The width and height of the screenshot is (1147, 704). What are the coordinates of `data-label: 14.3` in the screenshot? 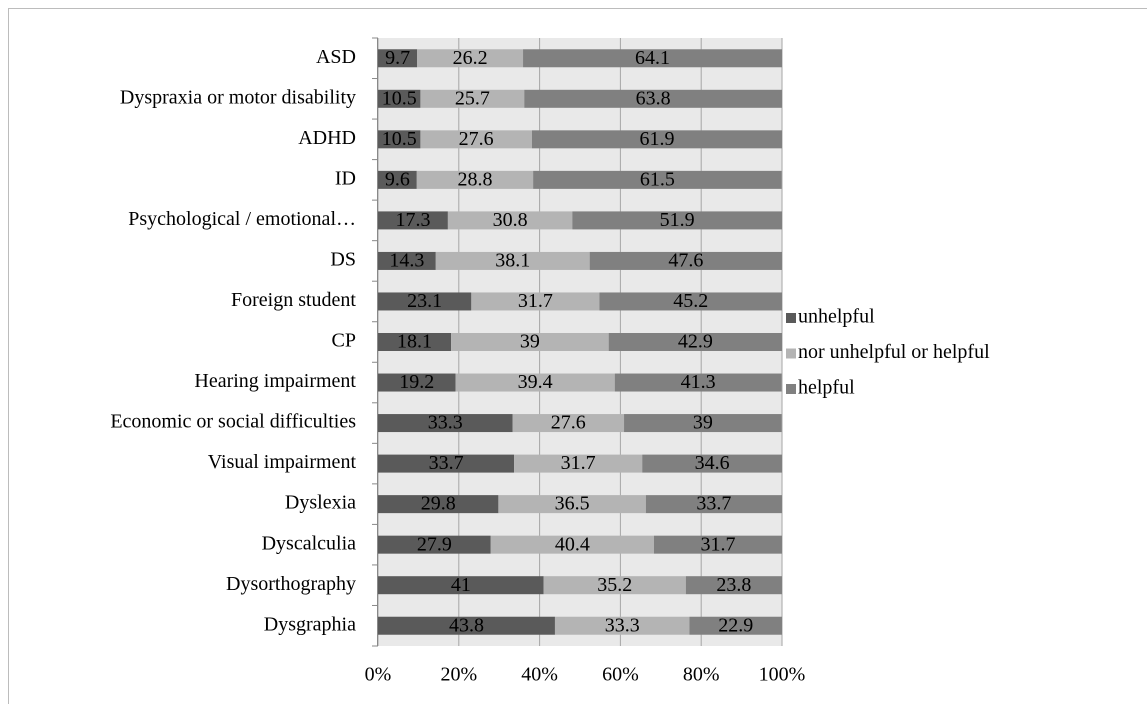 It's located at (406, 261).